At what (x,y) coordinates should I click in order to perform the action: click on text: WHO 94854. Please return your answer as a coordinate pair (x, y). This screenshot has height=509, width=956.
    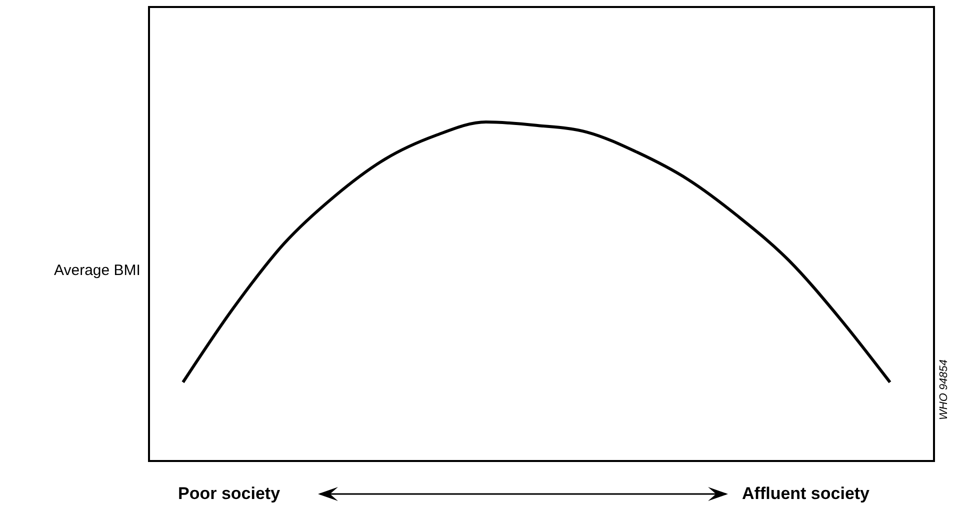
    Looking at the image, I should click on (944, 389).